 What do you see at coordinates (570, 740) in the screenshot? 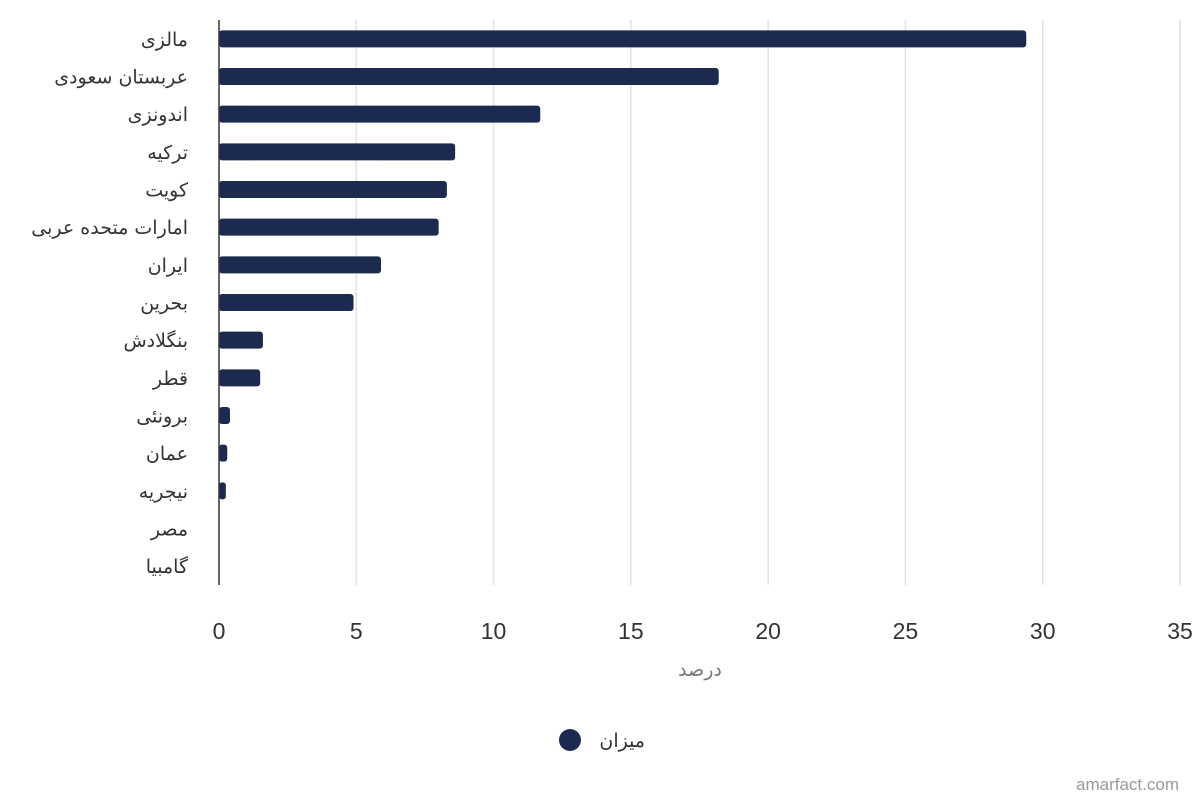
I see `legend-marker` at bounding box center [570, 740].